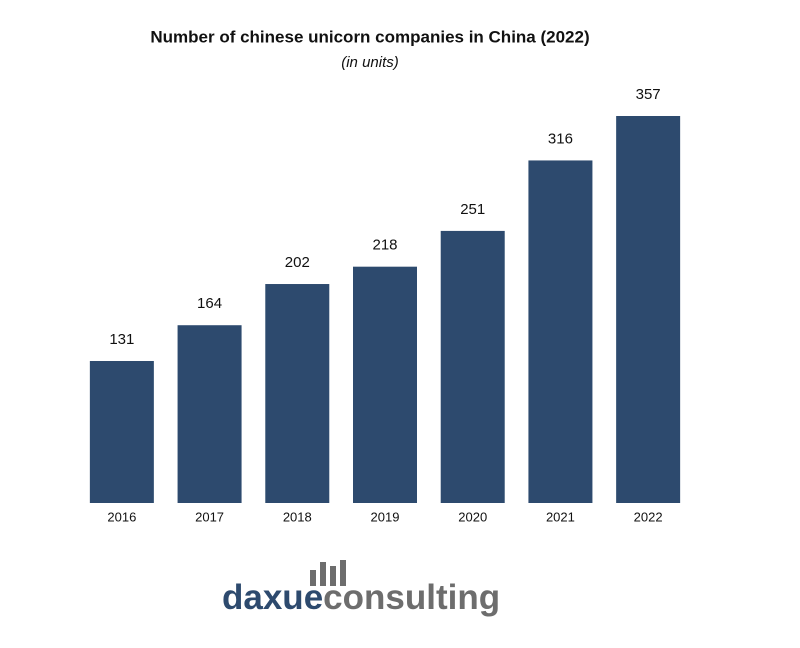 The image size is (800, 648). Describe the element at coordinates (121, 339) in the screenshot. I see `value-label: 131` at that location.